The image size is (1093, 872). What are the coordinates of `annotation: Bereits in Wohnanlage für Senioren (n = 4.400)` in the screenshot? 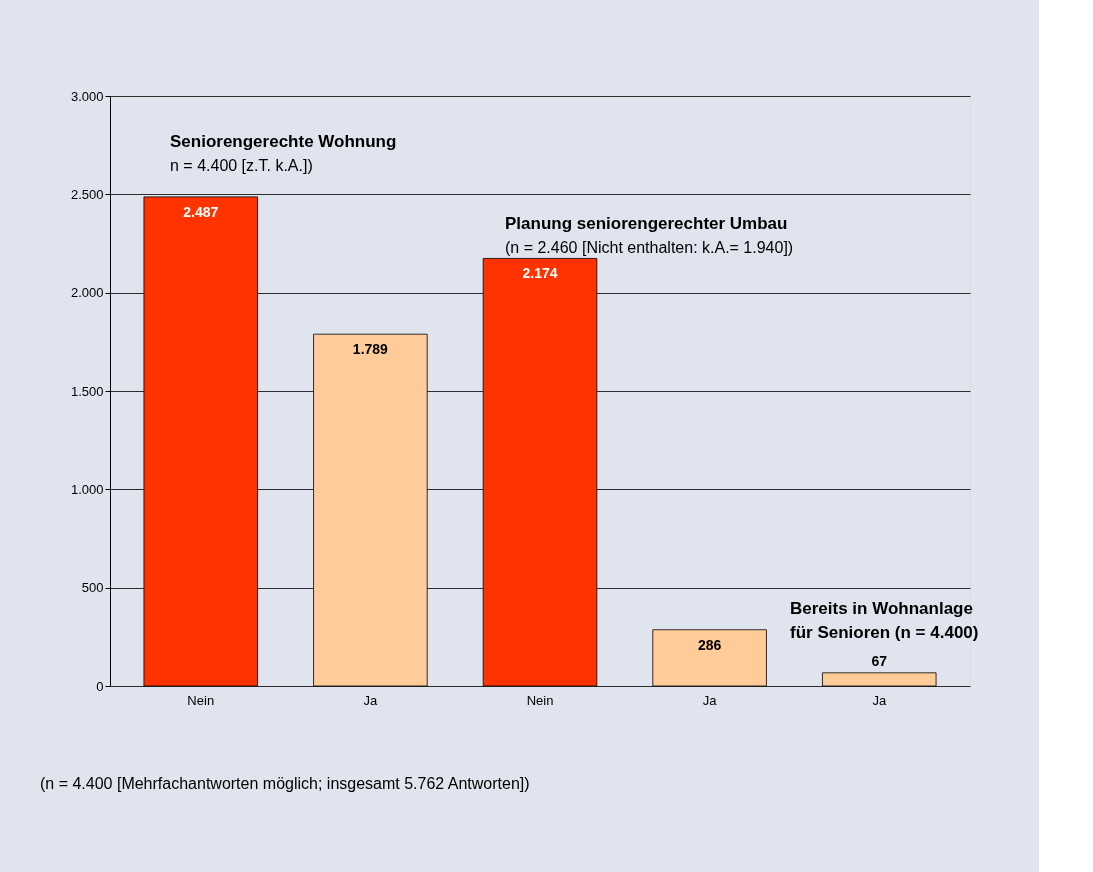 It's located at (884, 620).